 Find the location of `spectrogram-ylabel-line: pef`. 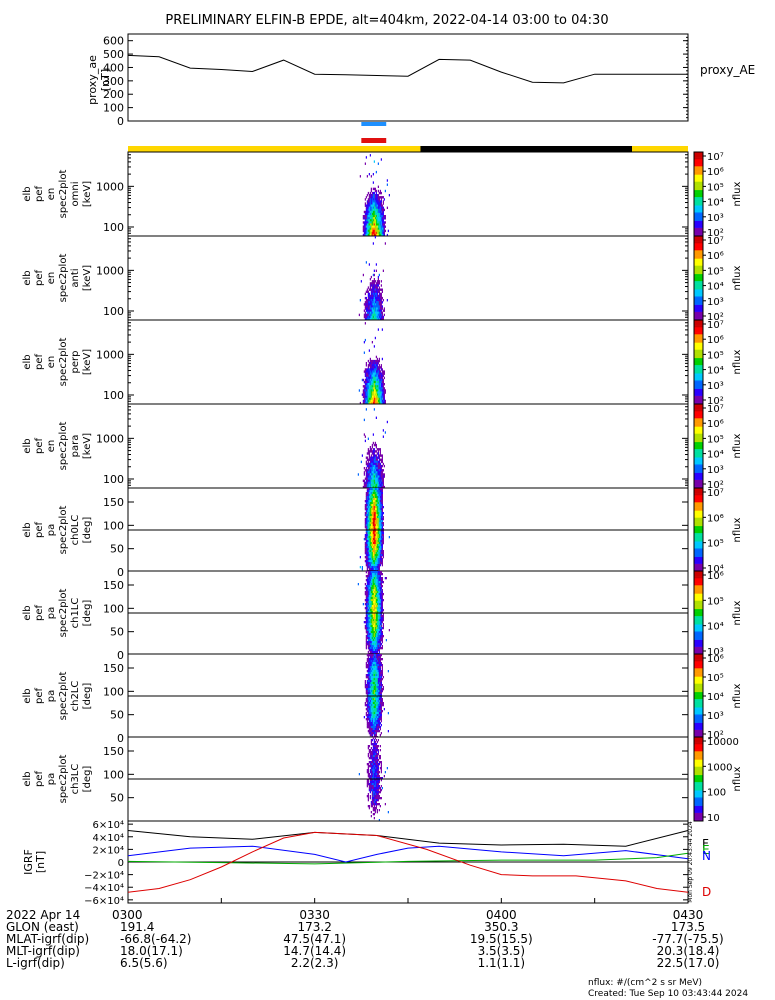

spectrogram-ylabel-line: pef is located at coordinates (39, 613).